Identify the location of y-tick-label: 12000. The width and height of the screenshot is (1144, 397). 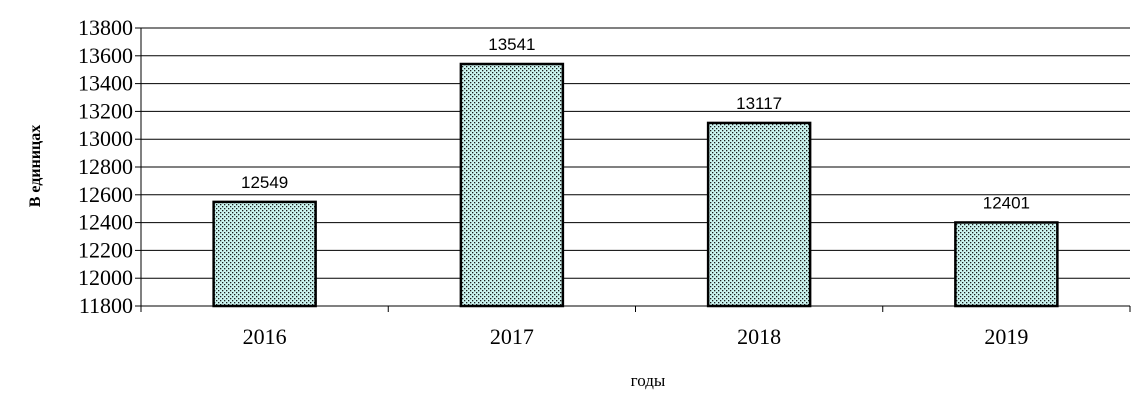
(105, 277).